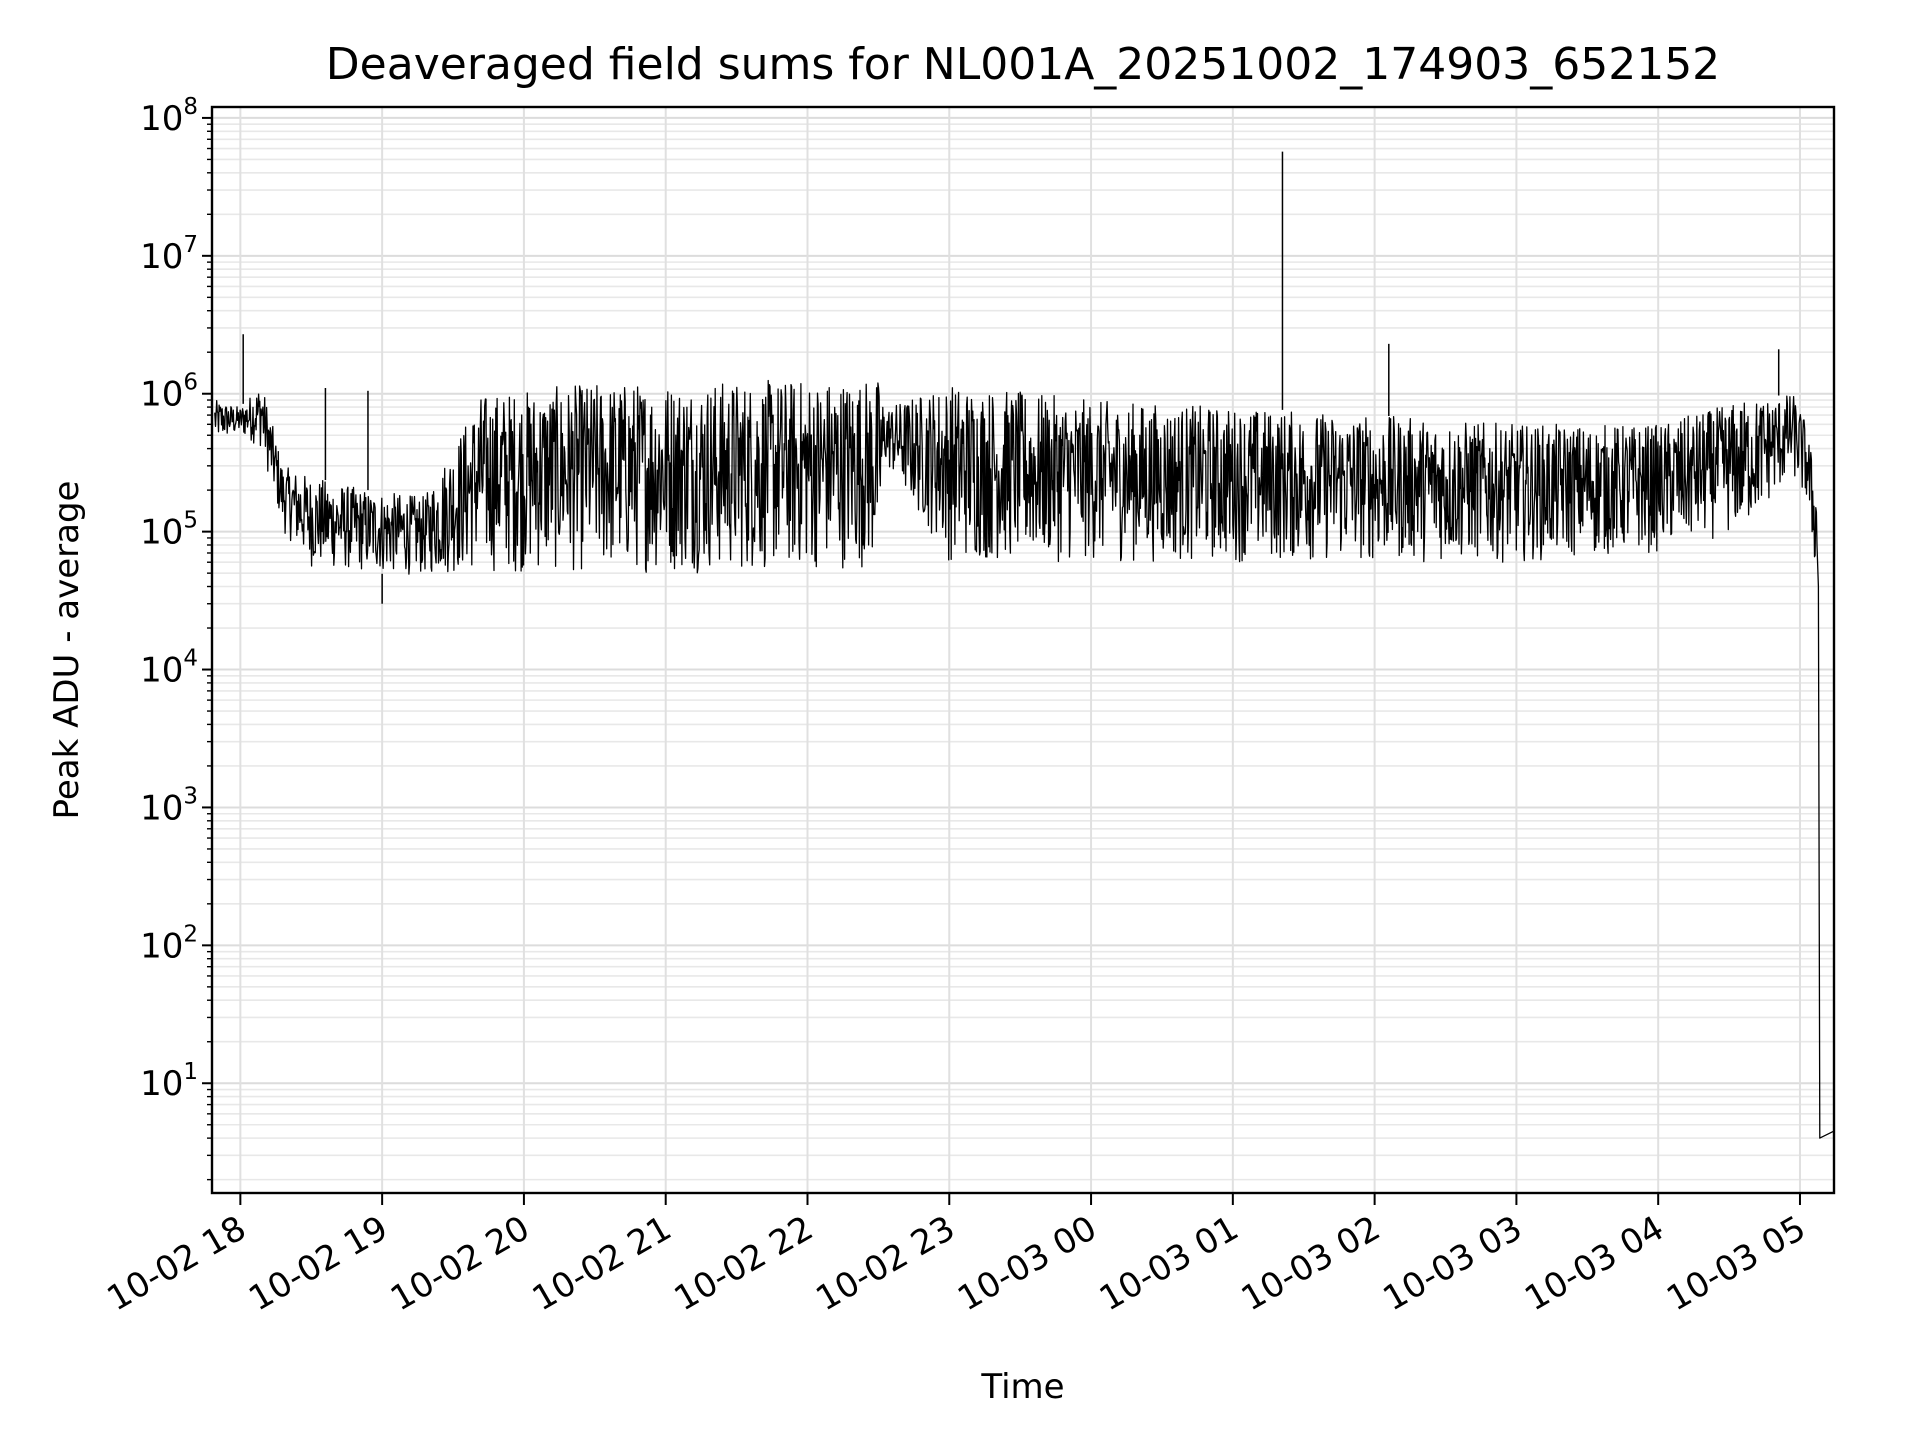  What do you see at coordinates (169, 943) in the screenshot?
I see `y-tick-label: 10²` at bounding box center [169, 943].